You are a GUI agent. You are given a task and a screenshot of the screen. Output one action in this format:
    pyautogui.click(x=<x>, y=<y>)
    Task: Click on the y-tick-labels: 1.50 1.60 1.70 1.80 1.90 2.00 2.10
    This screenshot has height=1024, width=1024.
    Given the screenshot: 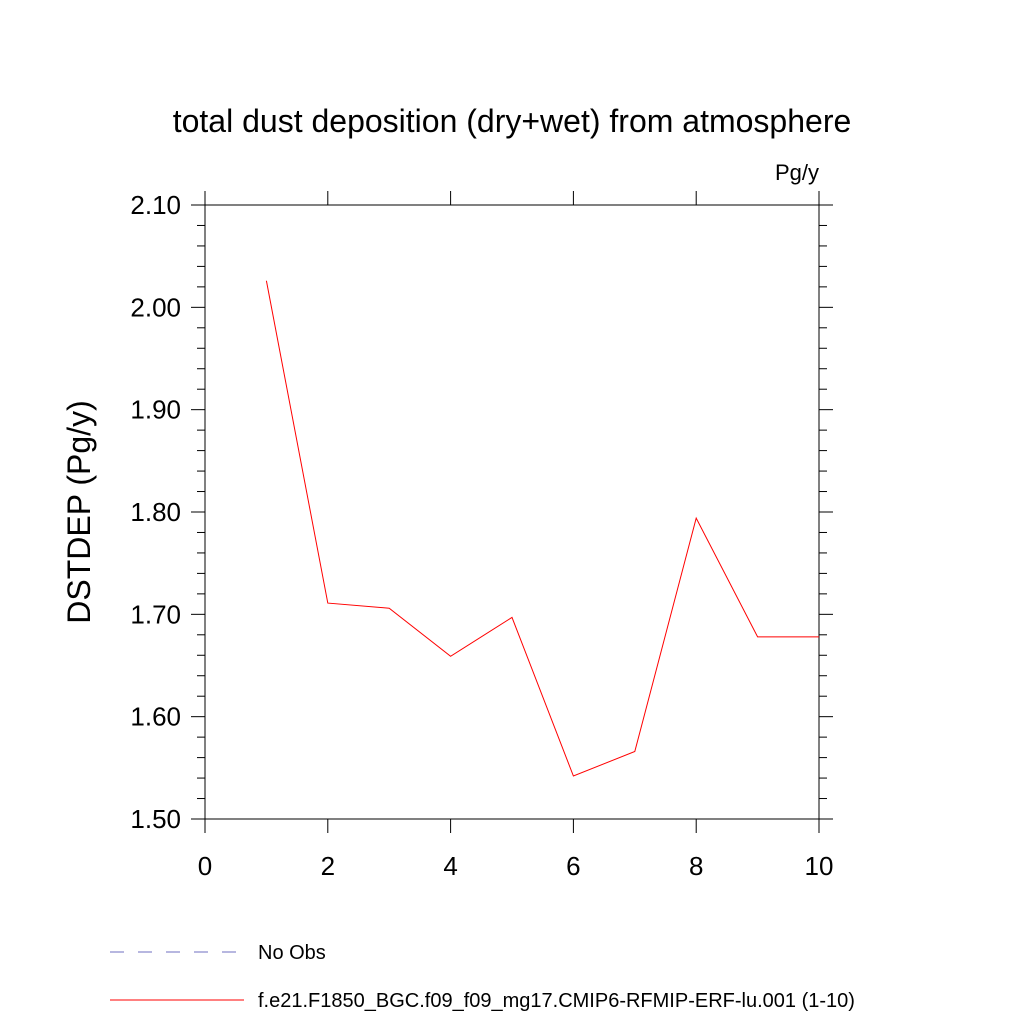 What is the action you would take?
    pyautogui.click(x=155, y=512)
    